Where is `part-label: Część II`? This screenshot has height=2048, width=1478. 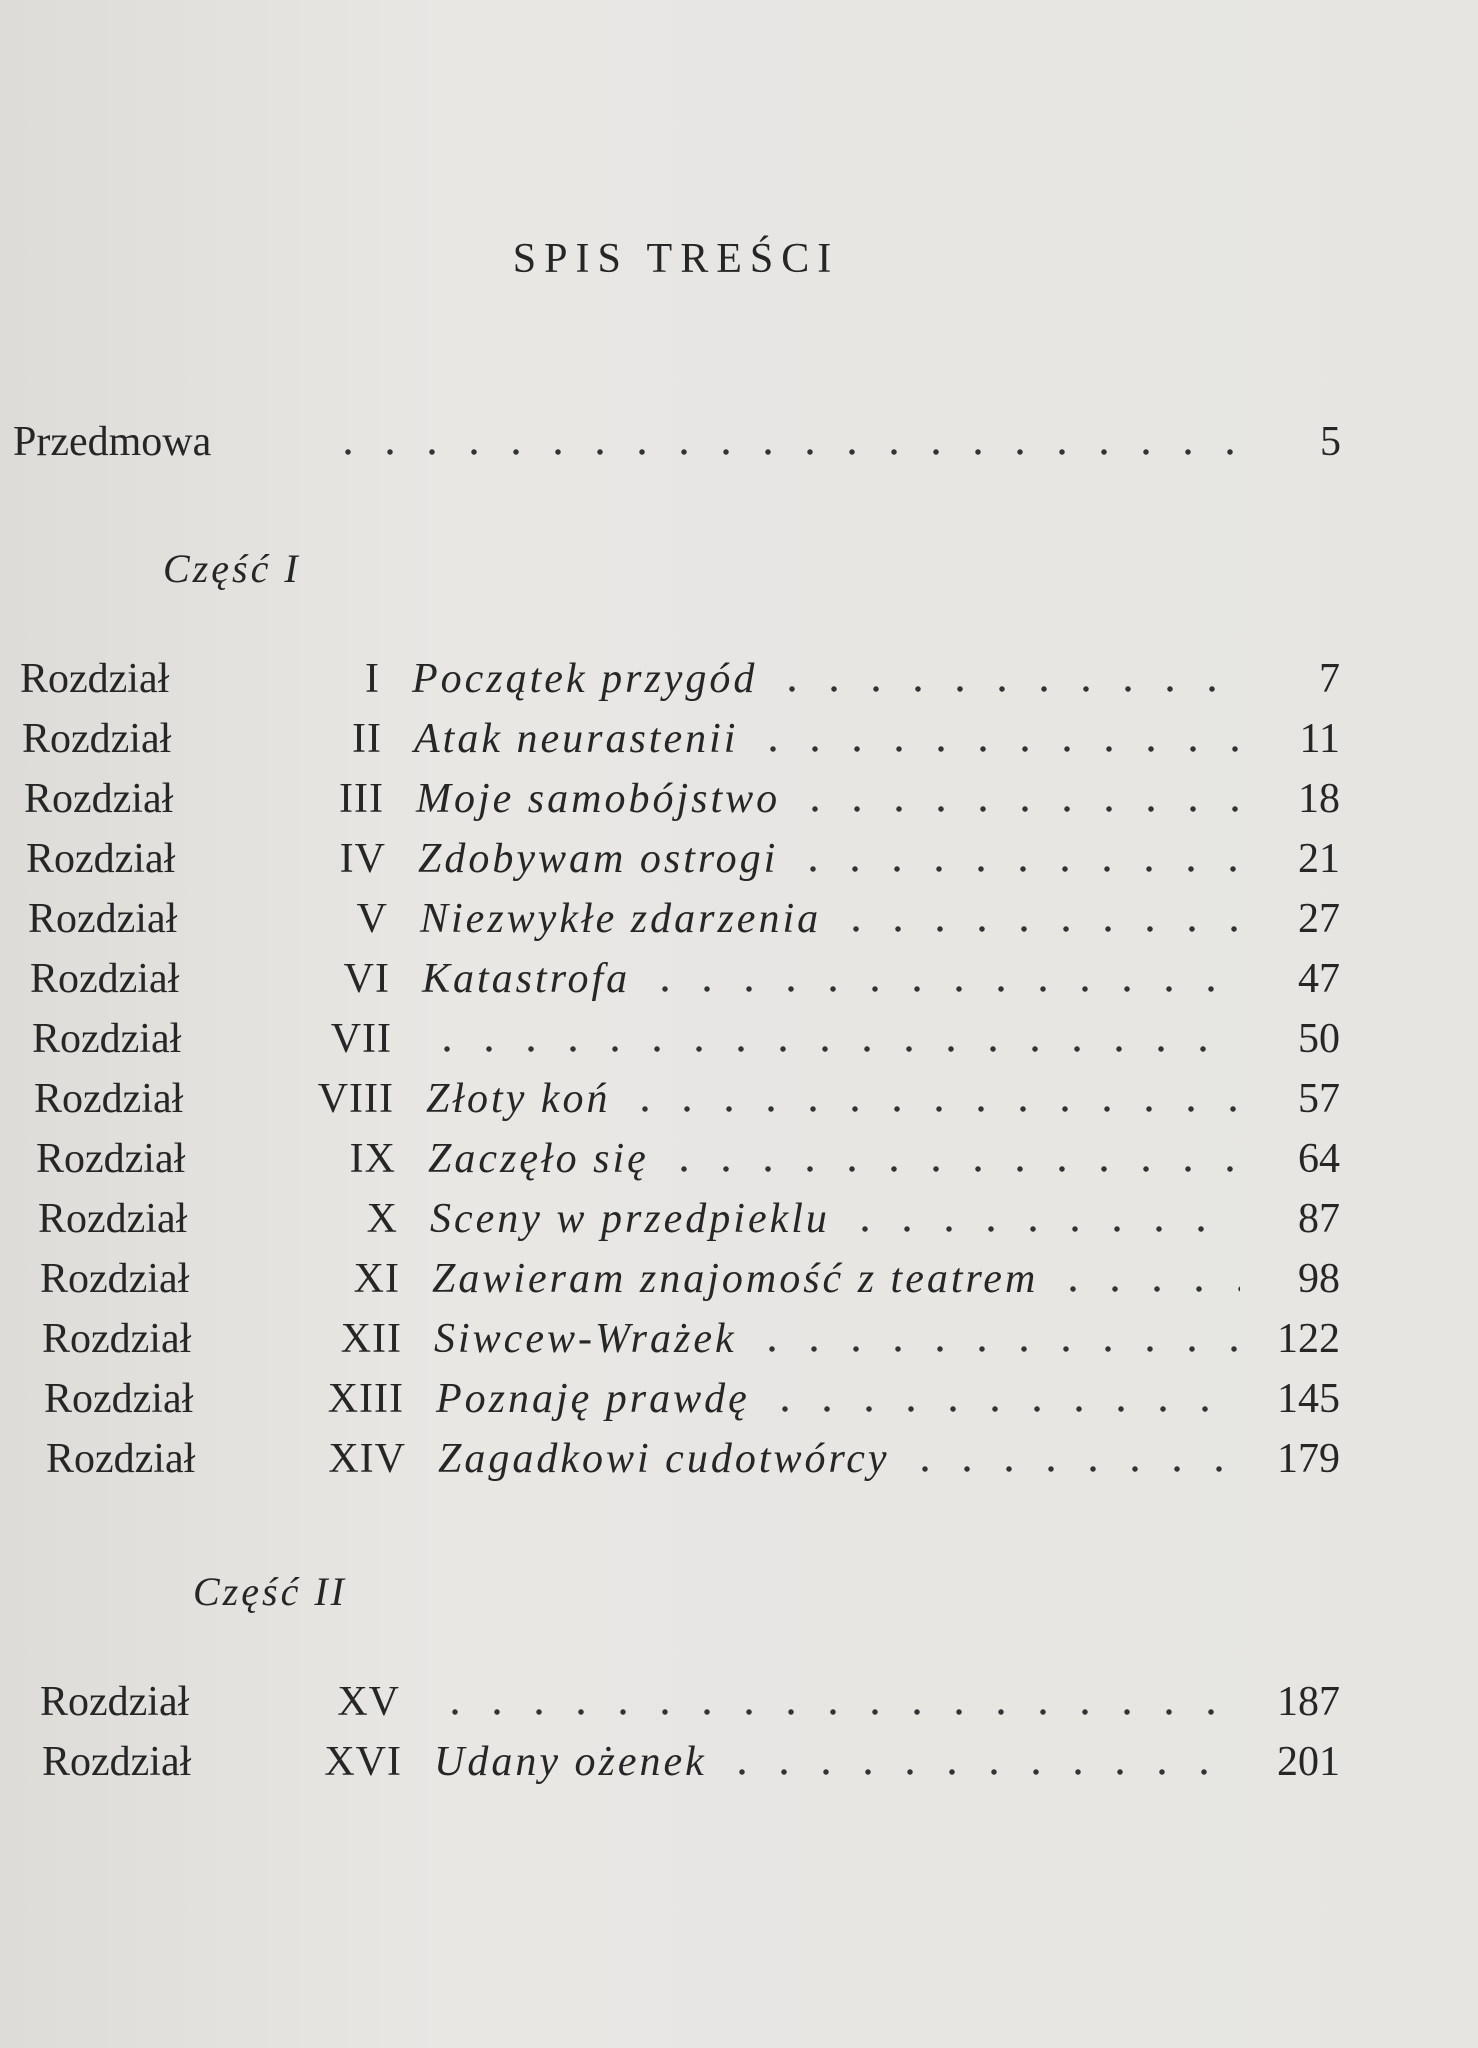
part-label: Część II is located at coordinates (270, 1591).